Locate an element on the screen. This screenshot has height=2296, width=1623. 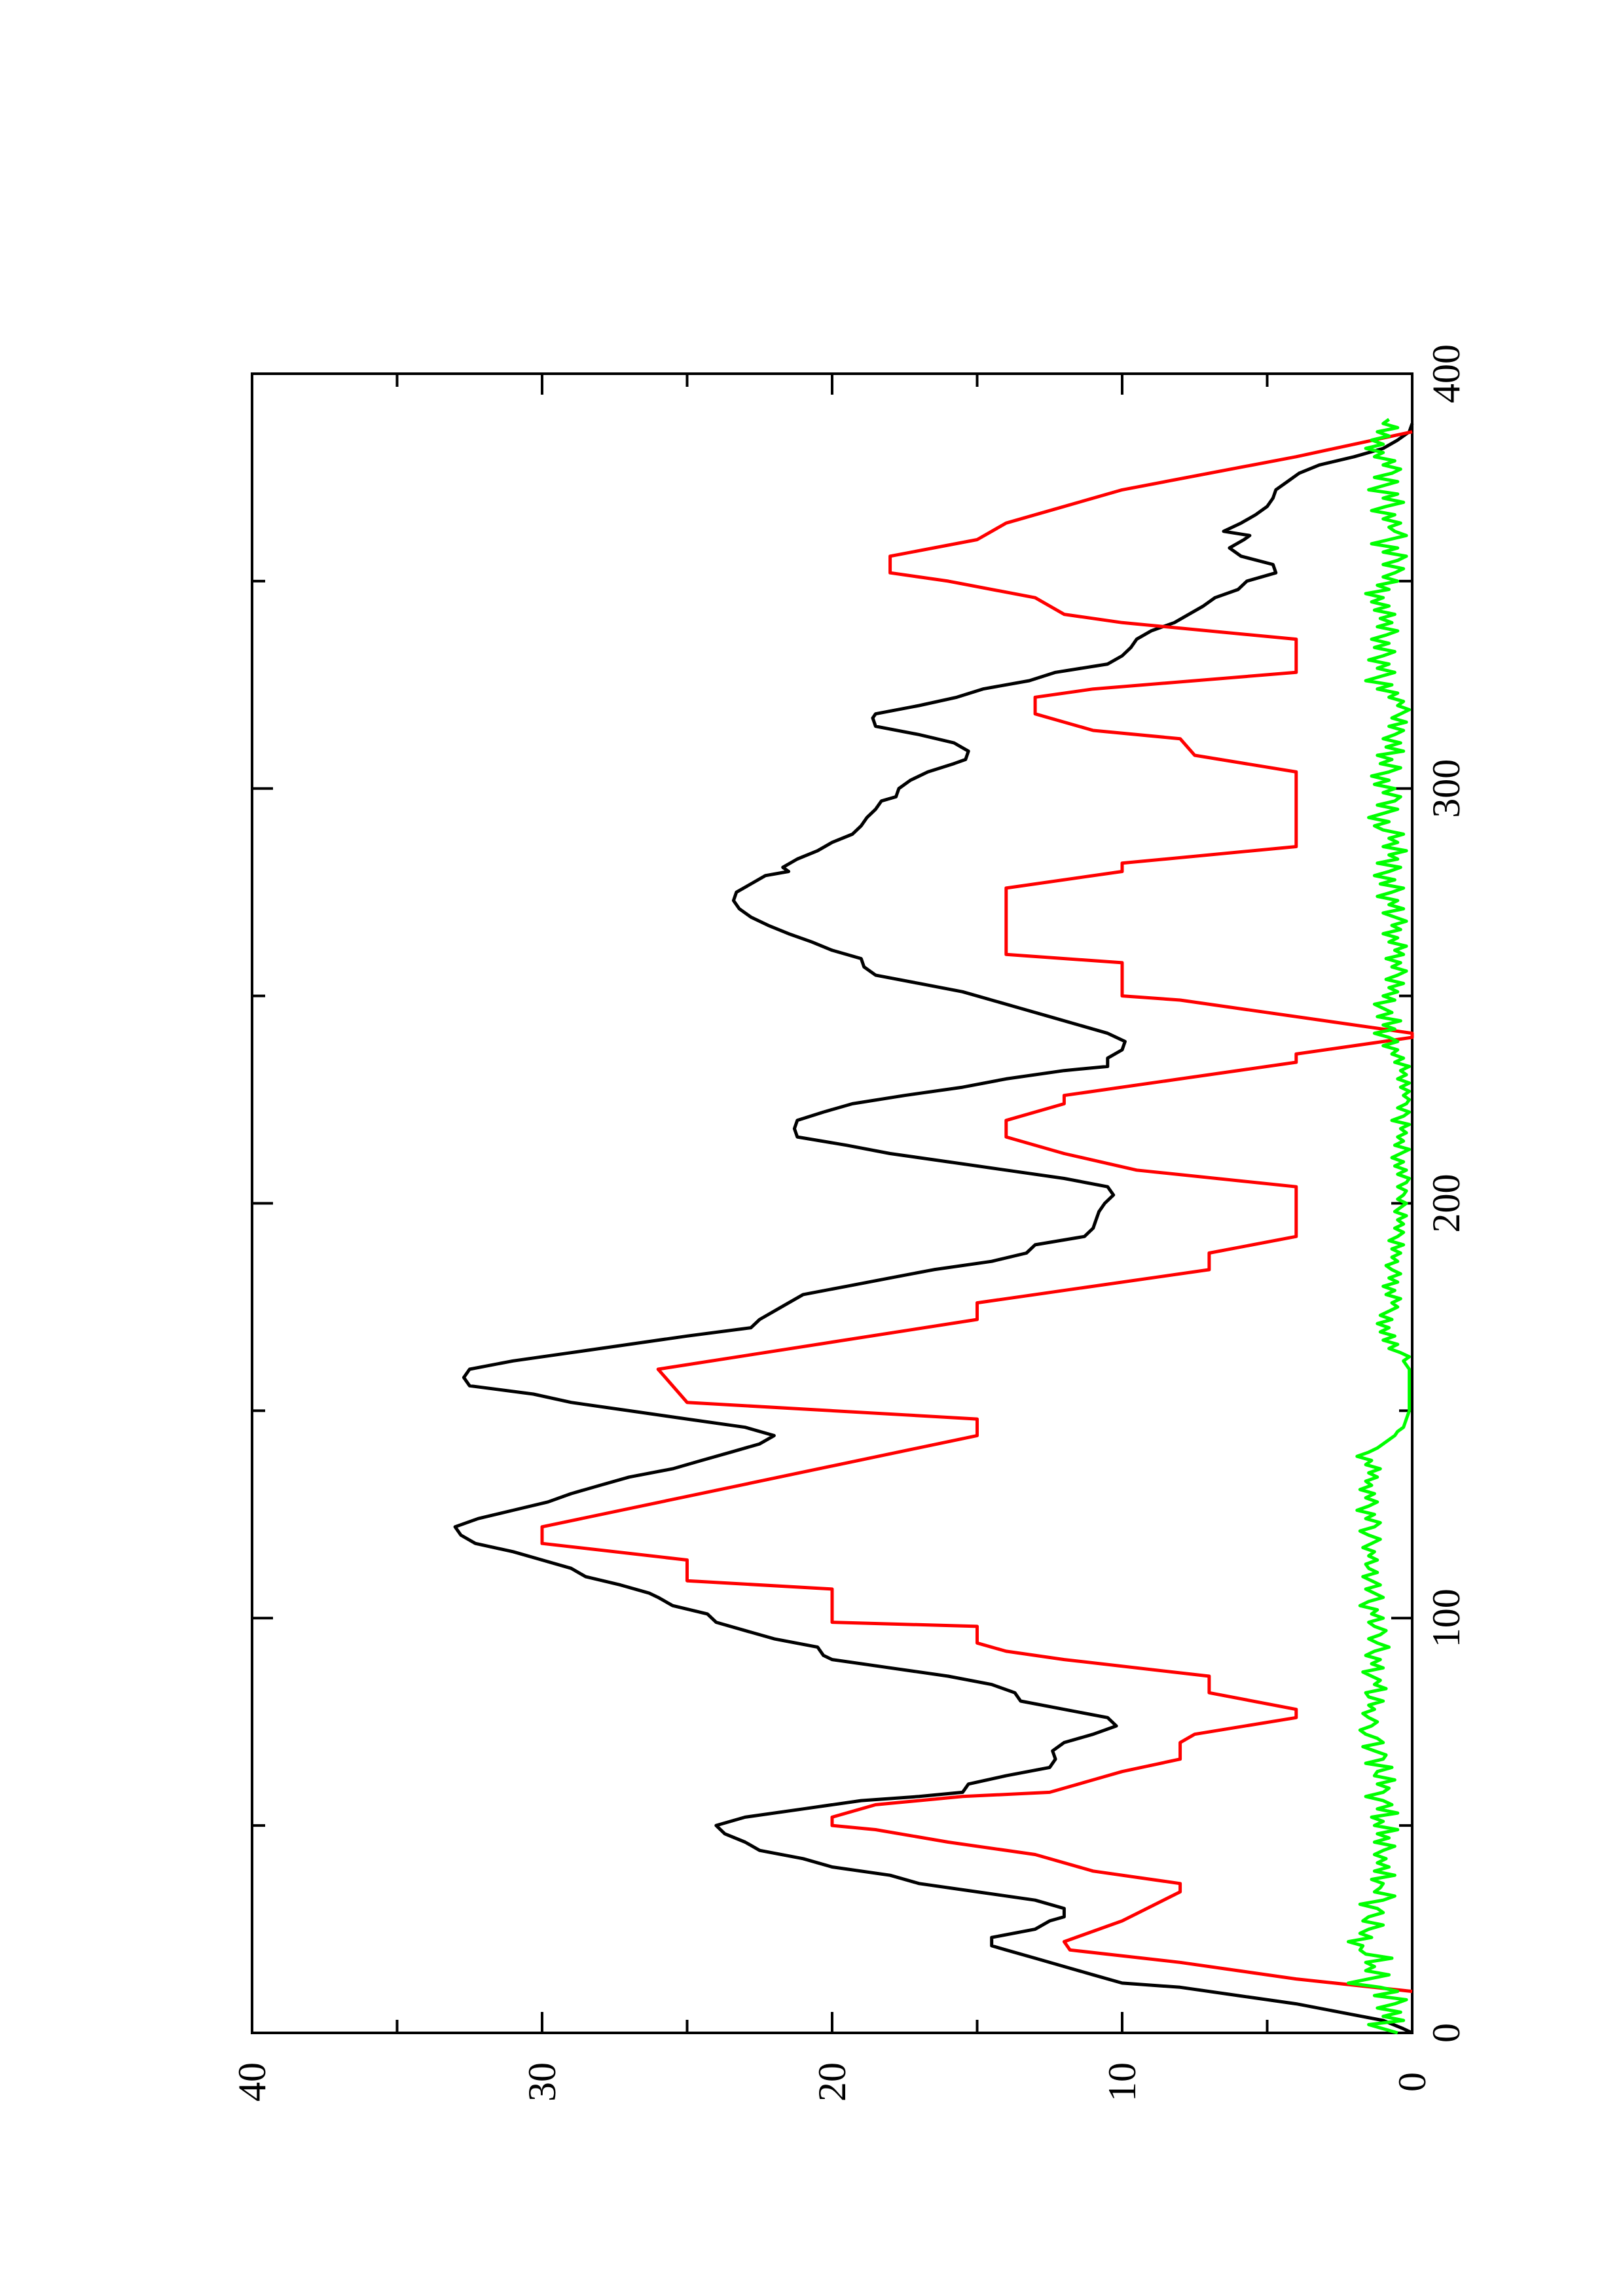
x-tick-label: 300 is located at coordinates (1446, 788).